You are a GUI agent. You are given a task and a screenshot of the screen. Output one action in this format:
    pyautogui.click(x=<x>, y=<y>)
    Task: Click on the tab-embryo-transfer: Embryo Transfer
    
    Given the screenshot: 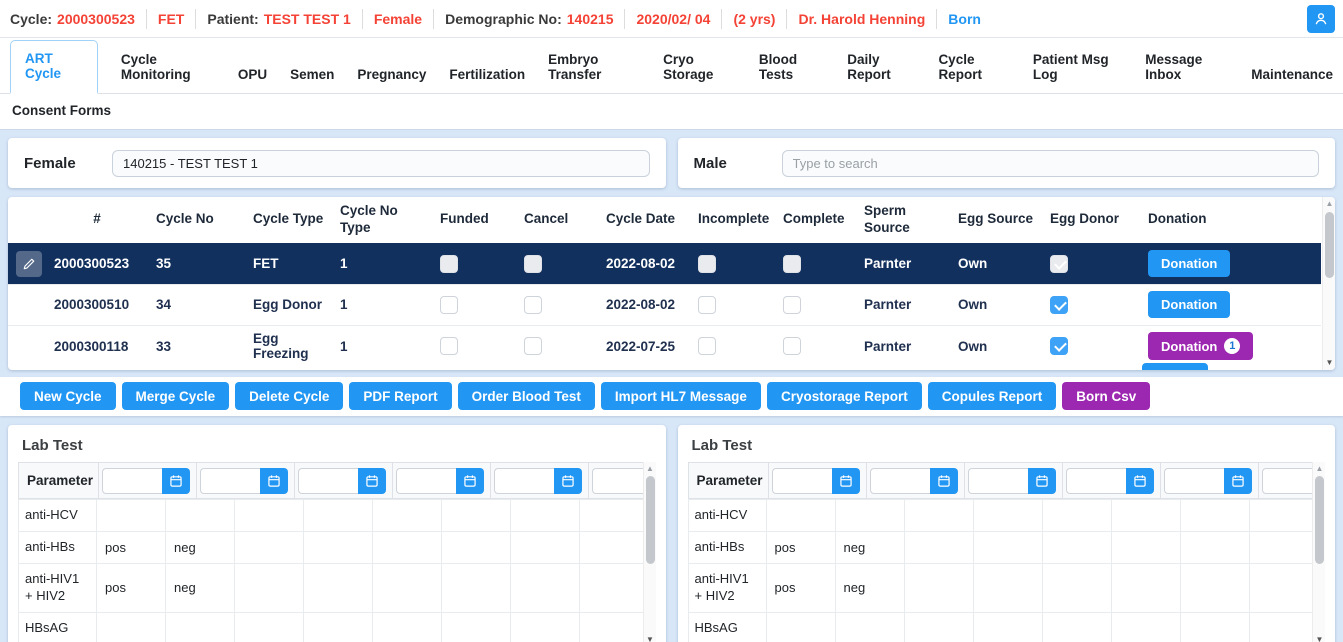 What is the action you would take?
    pyautogui.click(x=575, y=67)
    